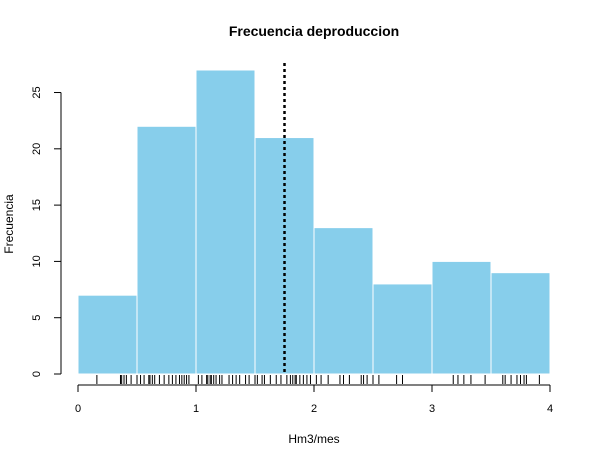  I want to click on rug-group, so click(318, 379).